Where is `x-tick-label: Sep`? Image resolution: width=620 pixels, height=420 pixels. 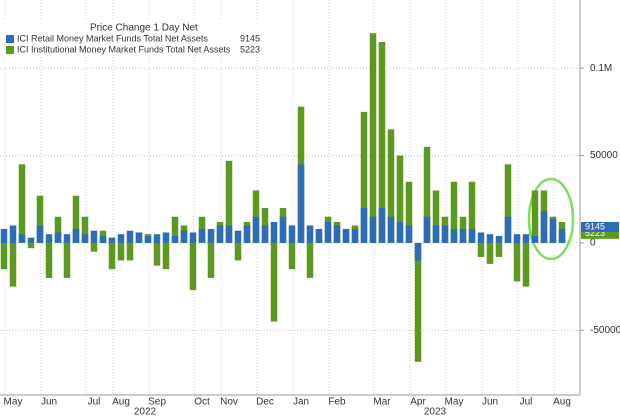
x-tick-label: Sep is located at coordinates (157, 402).